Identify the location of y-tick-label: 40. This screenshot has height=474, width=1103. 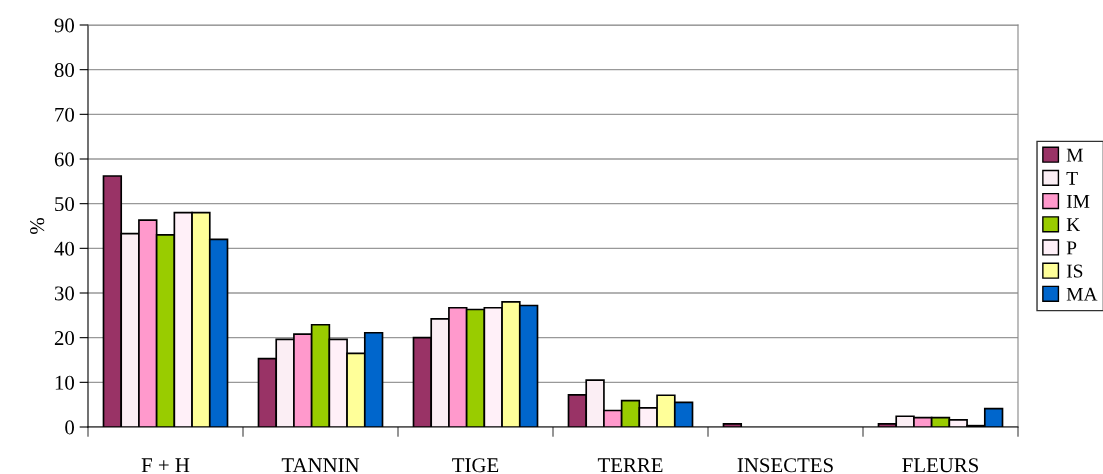
(64, 248).